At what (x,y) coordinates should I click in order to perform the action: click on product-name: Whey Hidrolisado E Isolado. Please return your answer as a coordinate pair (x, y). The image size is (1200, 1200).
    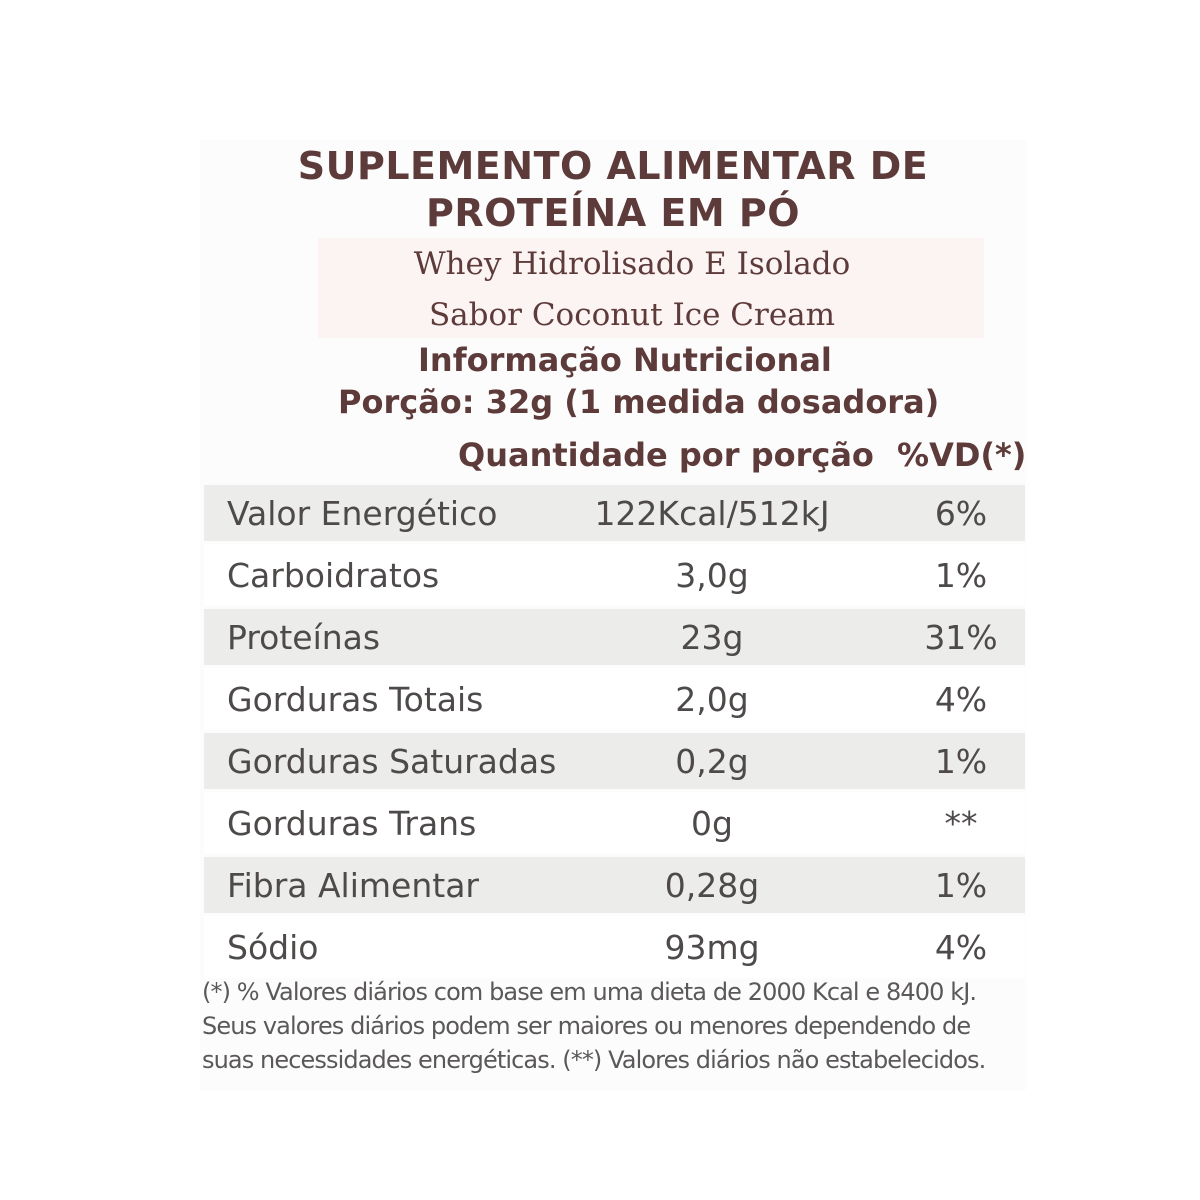
    Looking at the image, I should click on (632, 264).